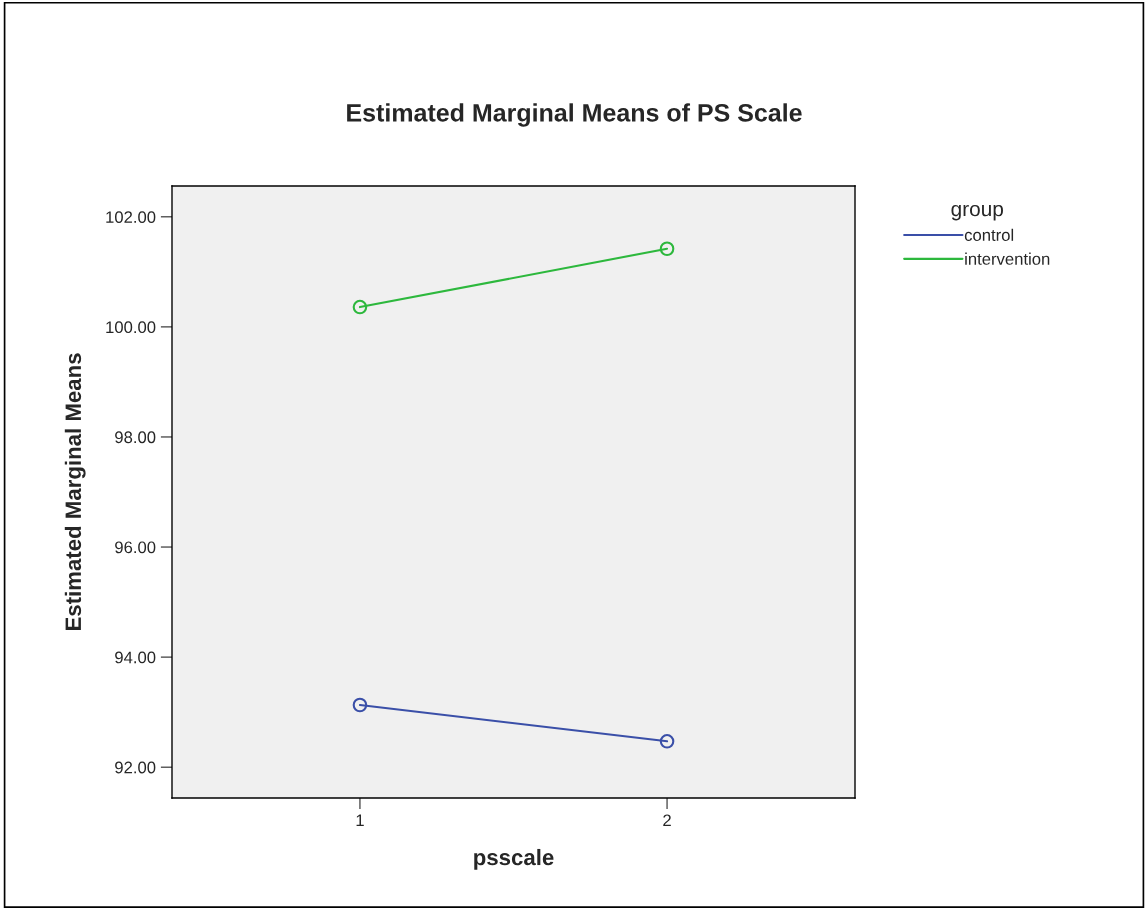  What do you see at coordinates (667, 820) in the screenshot?
I see `x-tick-label: 2` at bounding box center [667, 820].